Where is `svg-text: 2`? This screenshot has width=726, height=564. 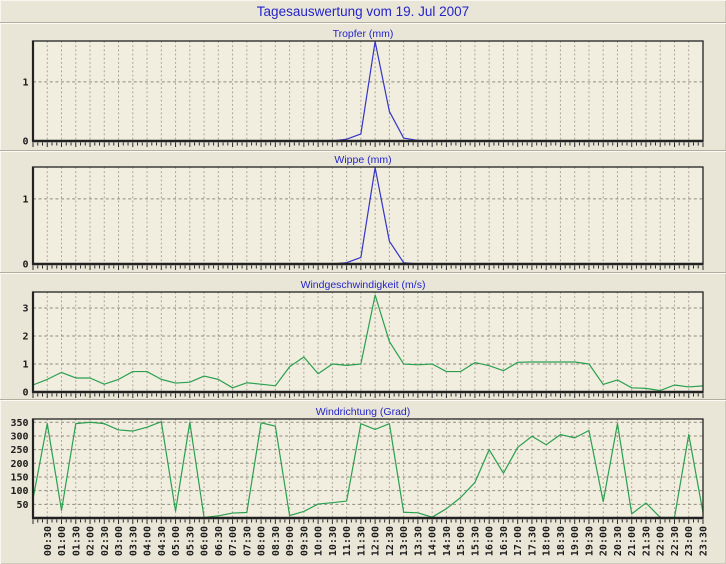
svg-text: 2 is located at coordinates (25, 336).